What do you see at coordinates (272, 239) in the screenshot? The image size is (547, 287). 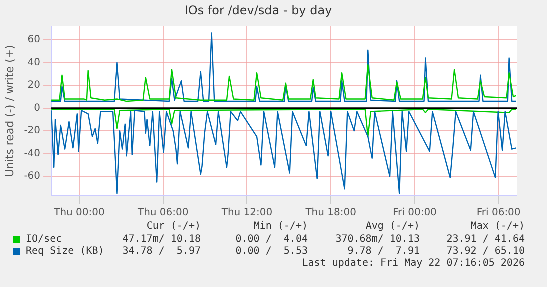 I see `text: 0.00 / 4.04` at bounding box center [272, 239].